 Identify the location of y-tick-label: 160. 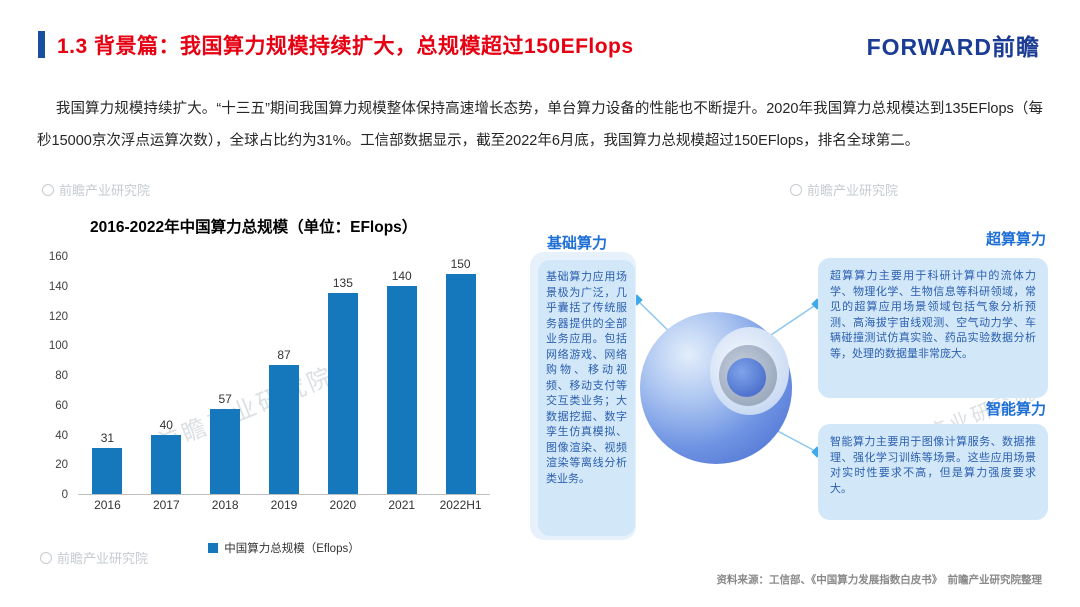
(58, 257).